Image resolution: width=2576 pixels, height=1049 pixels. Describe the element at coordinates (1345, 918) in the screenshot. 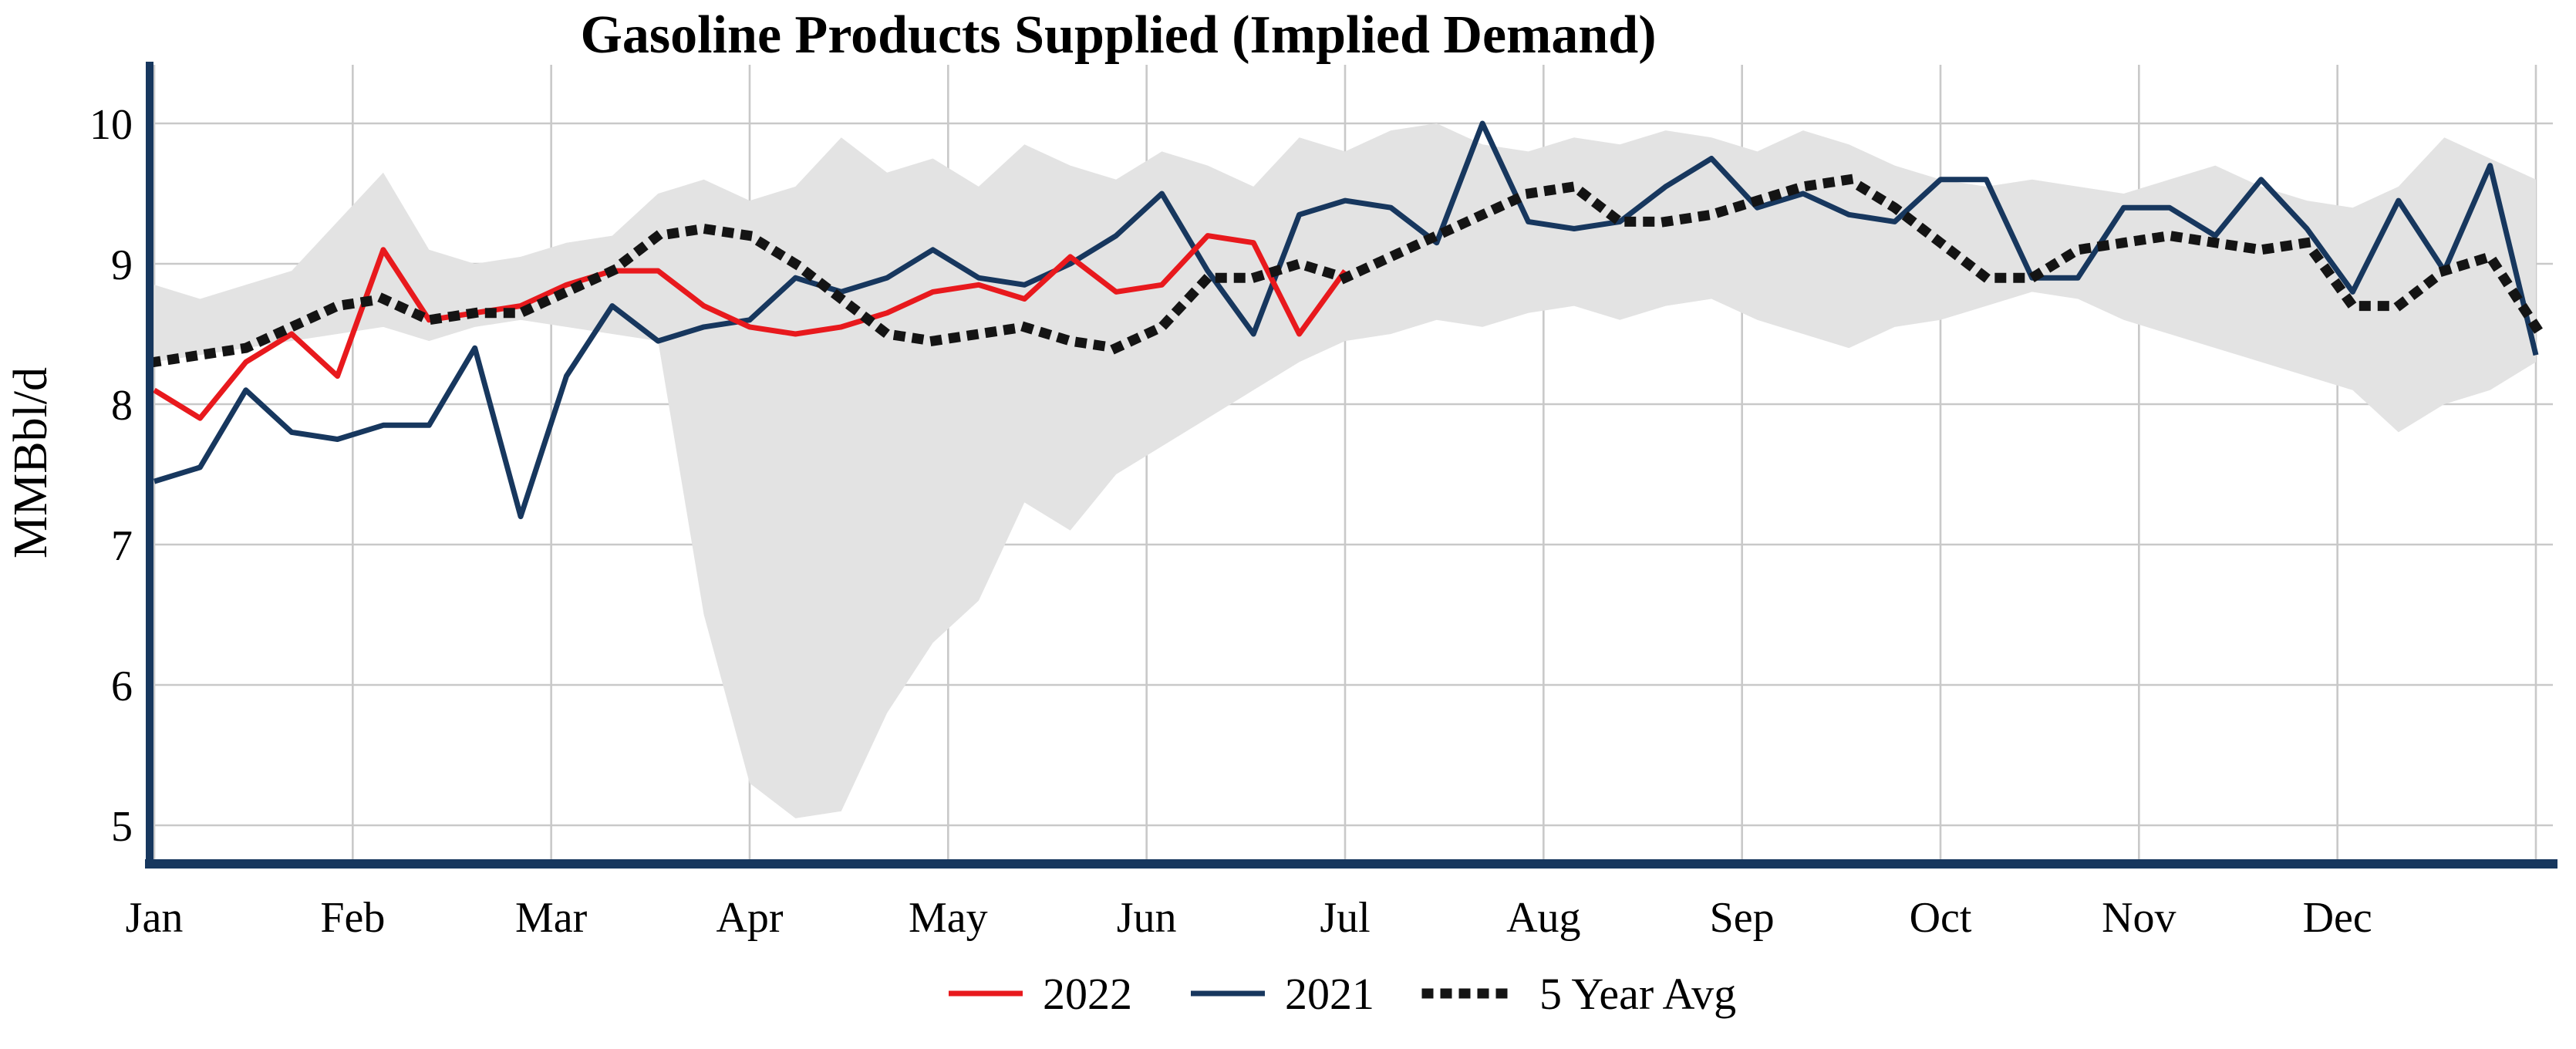

I see `x-tick-label: Jul` at that location.